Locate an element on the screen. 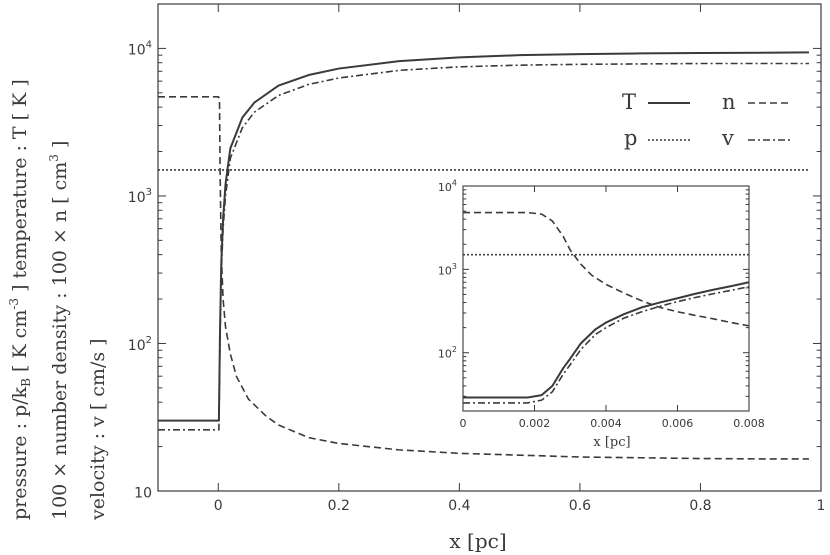 This screenshot has height=555, width=830. inset-series-T-line is located at coordinates (606, 340).